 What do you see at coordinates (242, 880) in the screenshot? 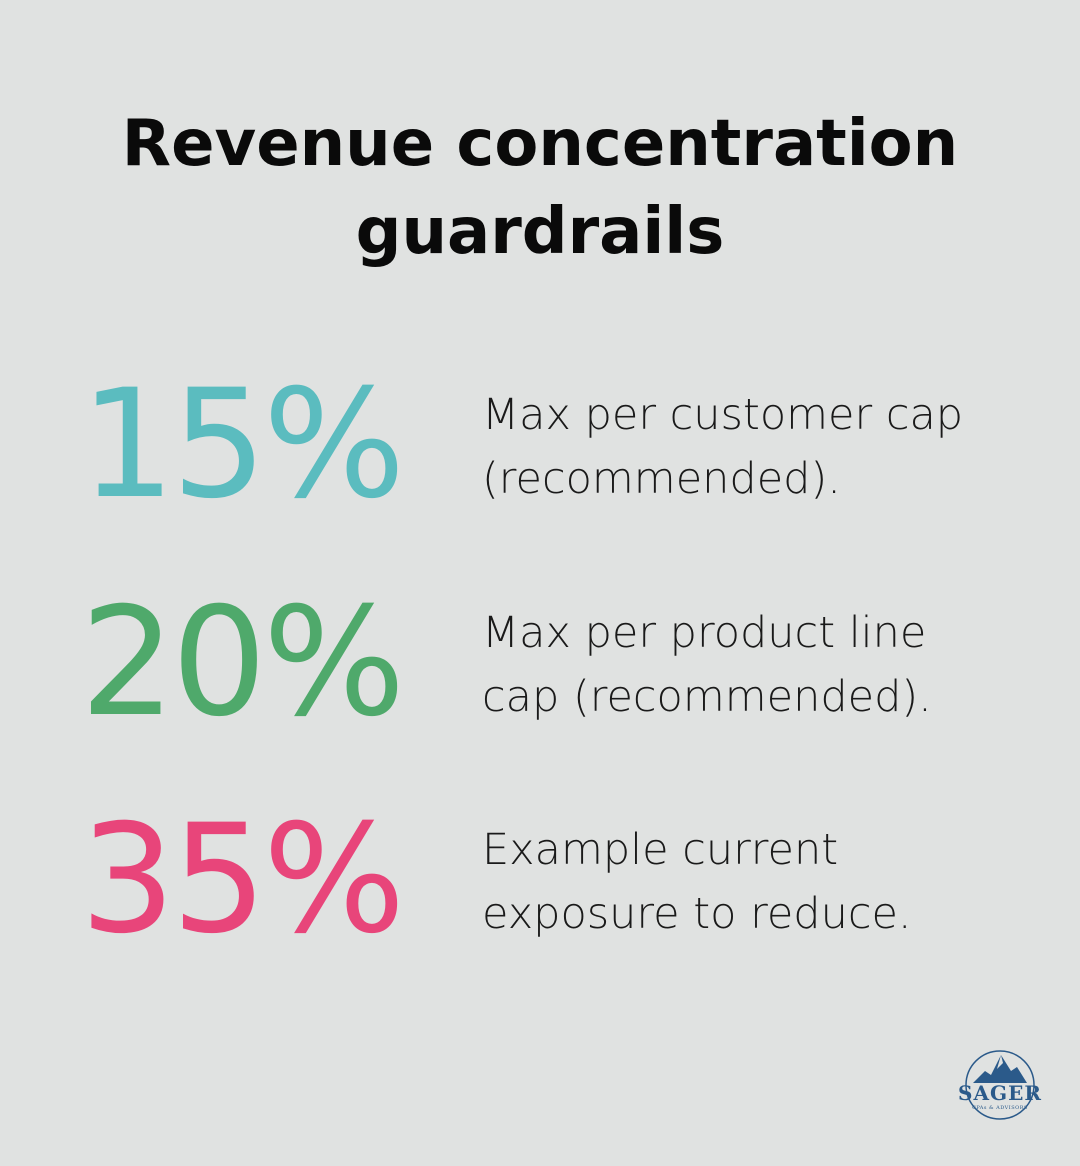
I see `stat-value: 35%` at bounding box center [242, 880].